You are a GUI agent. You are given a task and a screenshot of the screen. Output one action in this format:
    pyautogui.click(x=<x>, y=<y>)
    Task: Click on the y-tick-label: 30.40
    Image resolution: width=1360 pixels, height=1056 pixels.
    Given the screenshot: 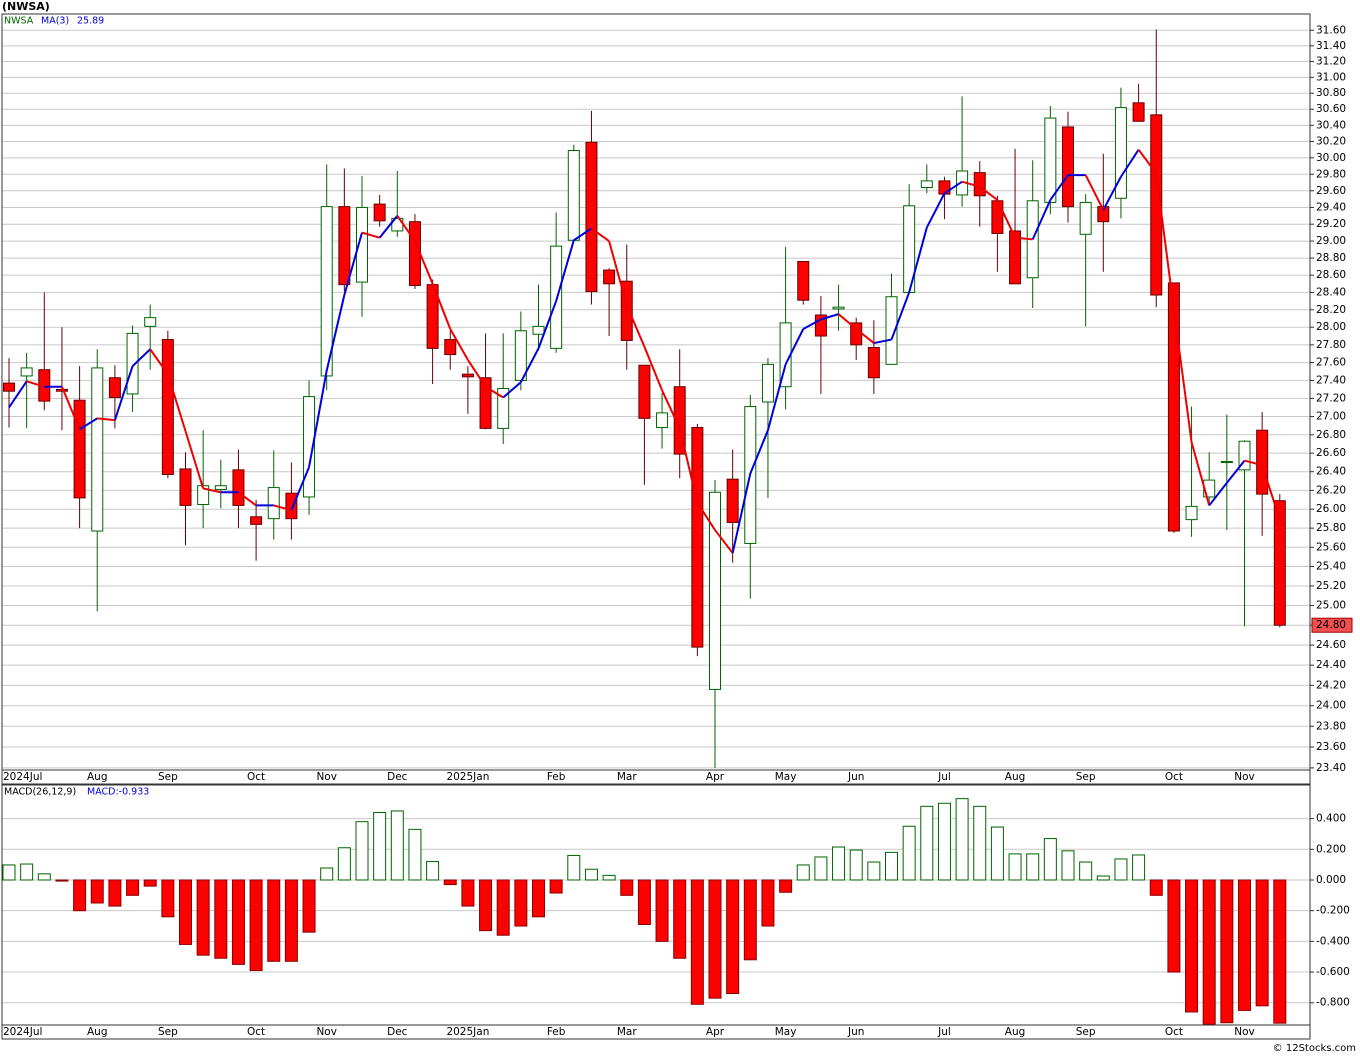 What is the action you would take?
    pyautogui.click(x=1331, y=125)
    